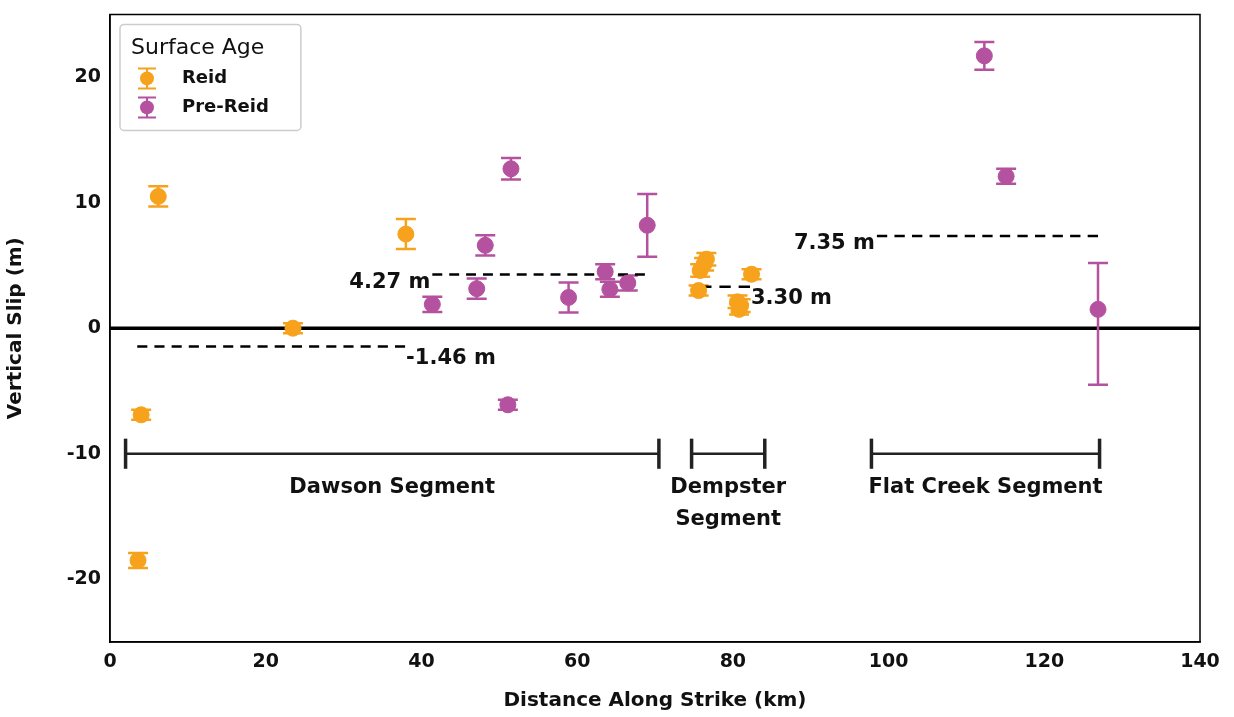 Image resolution: width=1234 pixels, height=717 pixels. I want to click on x-tick-label: 60, so click(577, 660).